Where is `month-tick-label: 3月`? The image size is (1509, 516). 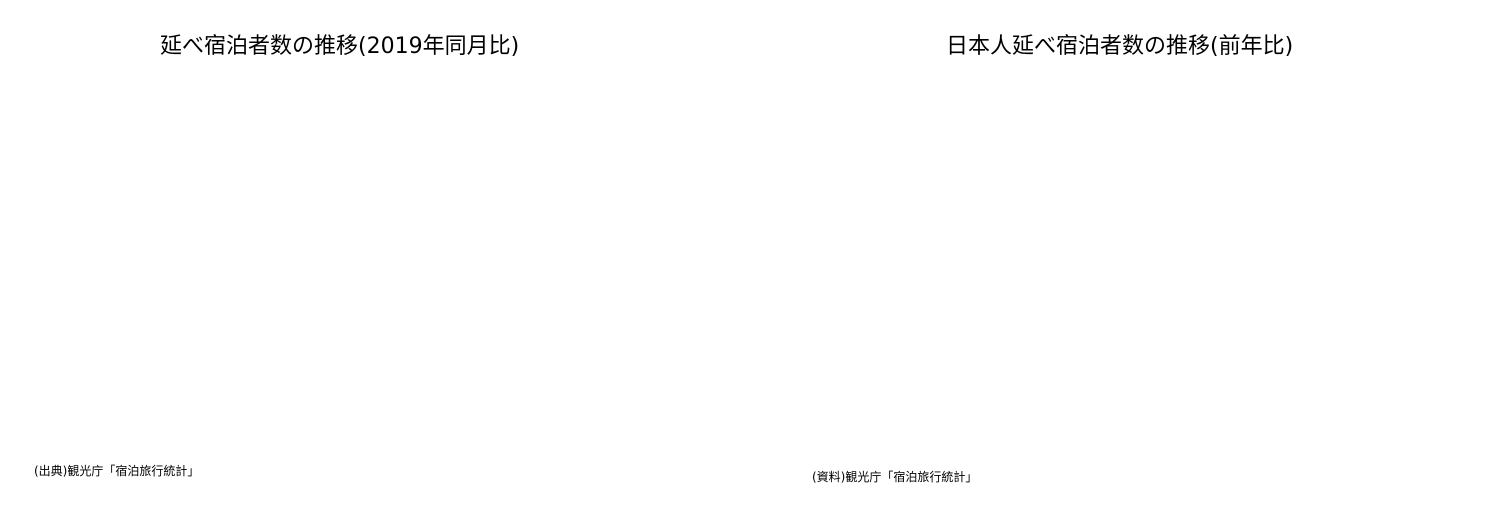
month-tick-label: 3月 is located at coordinates (1011, 401).